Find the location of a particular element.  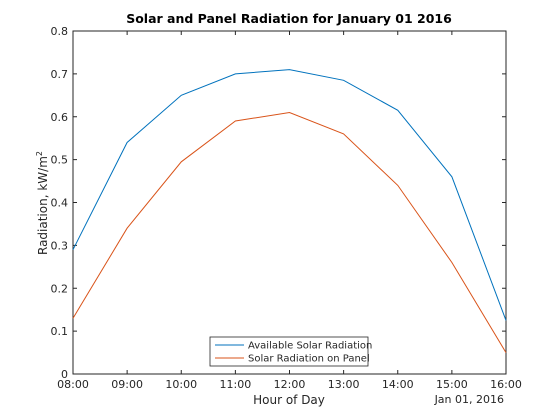

y-tick-label: 0.6 is located at coordinates (60, 117).